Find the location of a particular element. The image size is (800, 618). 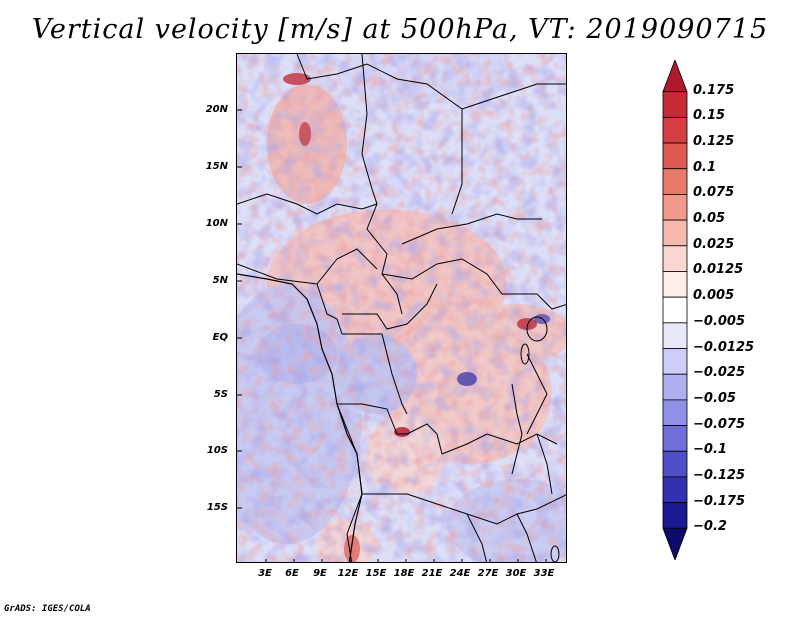

colorbar-level-label: −0.175 is located at coordinates (719, 501).